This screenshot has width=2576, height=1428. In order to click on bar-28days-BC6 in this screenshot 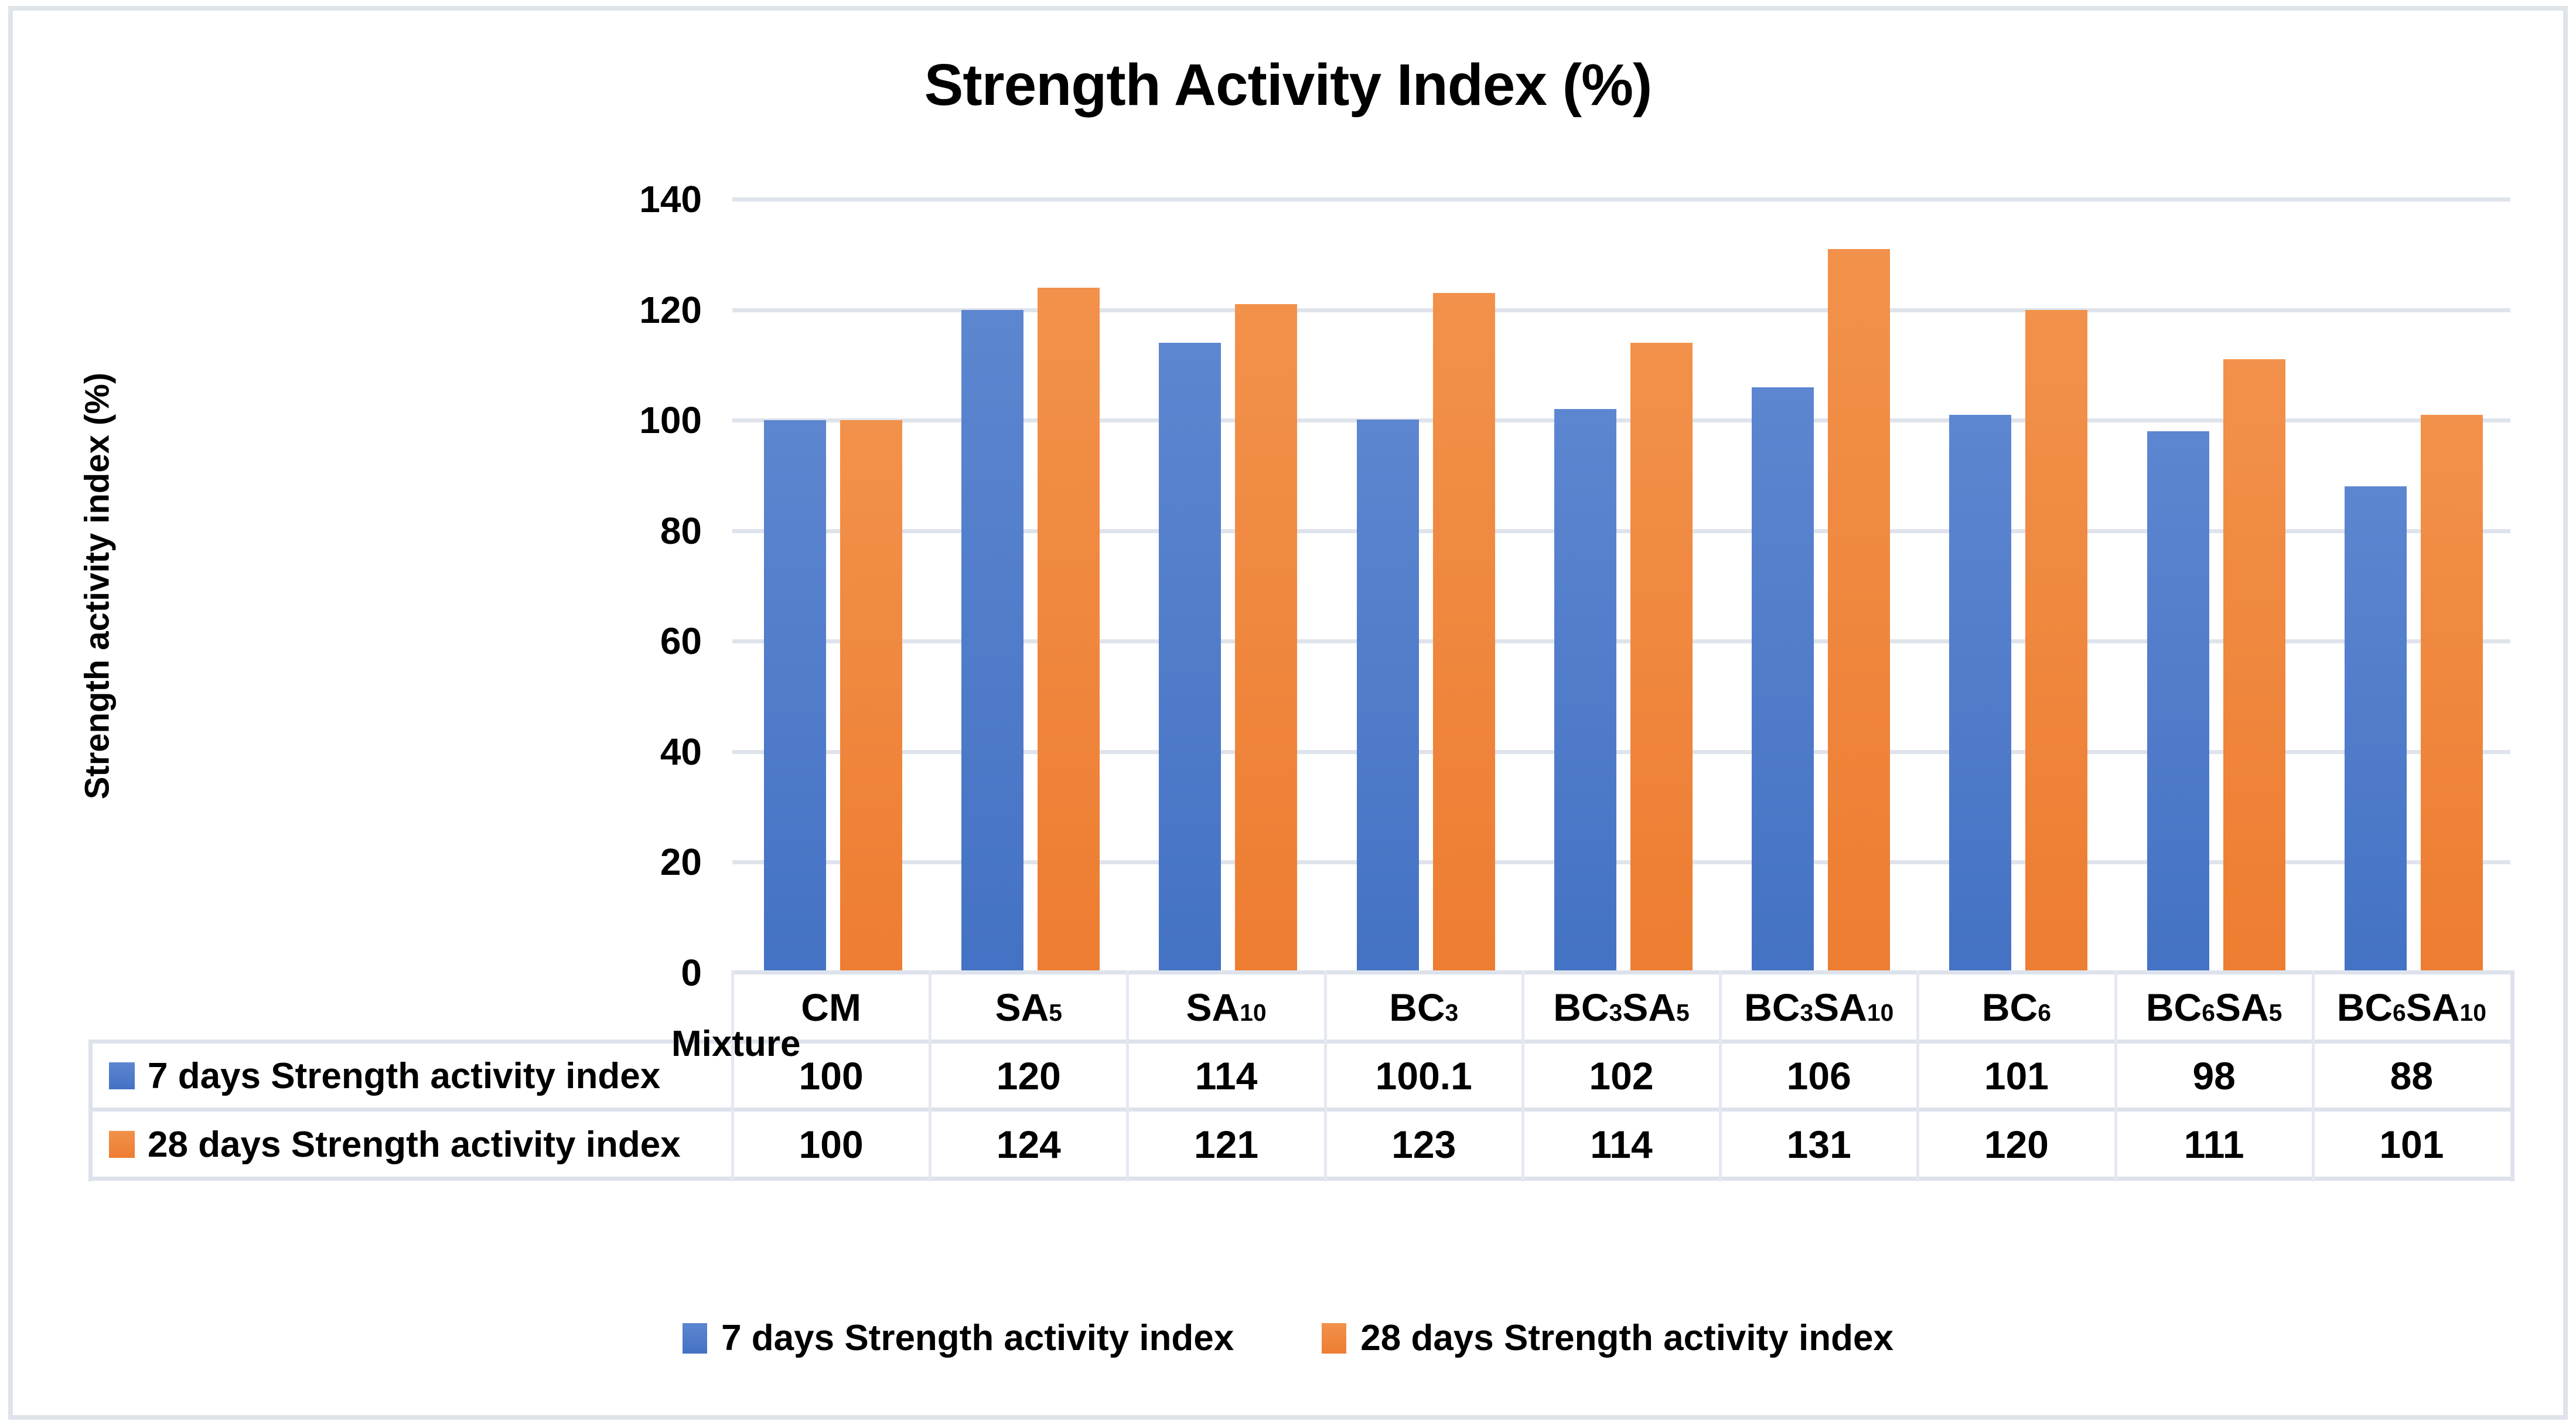, I will do `click(2056, 641)`.